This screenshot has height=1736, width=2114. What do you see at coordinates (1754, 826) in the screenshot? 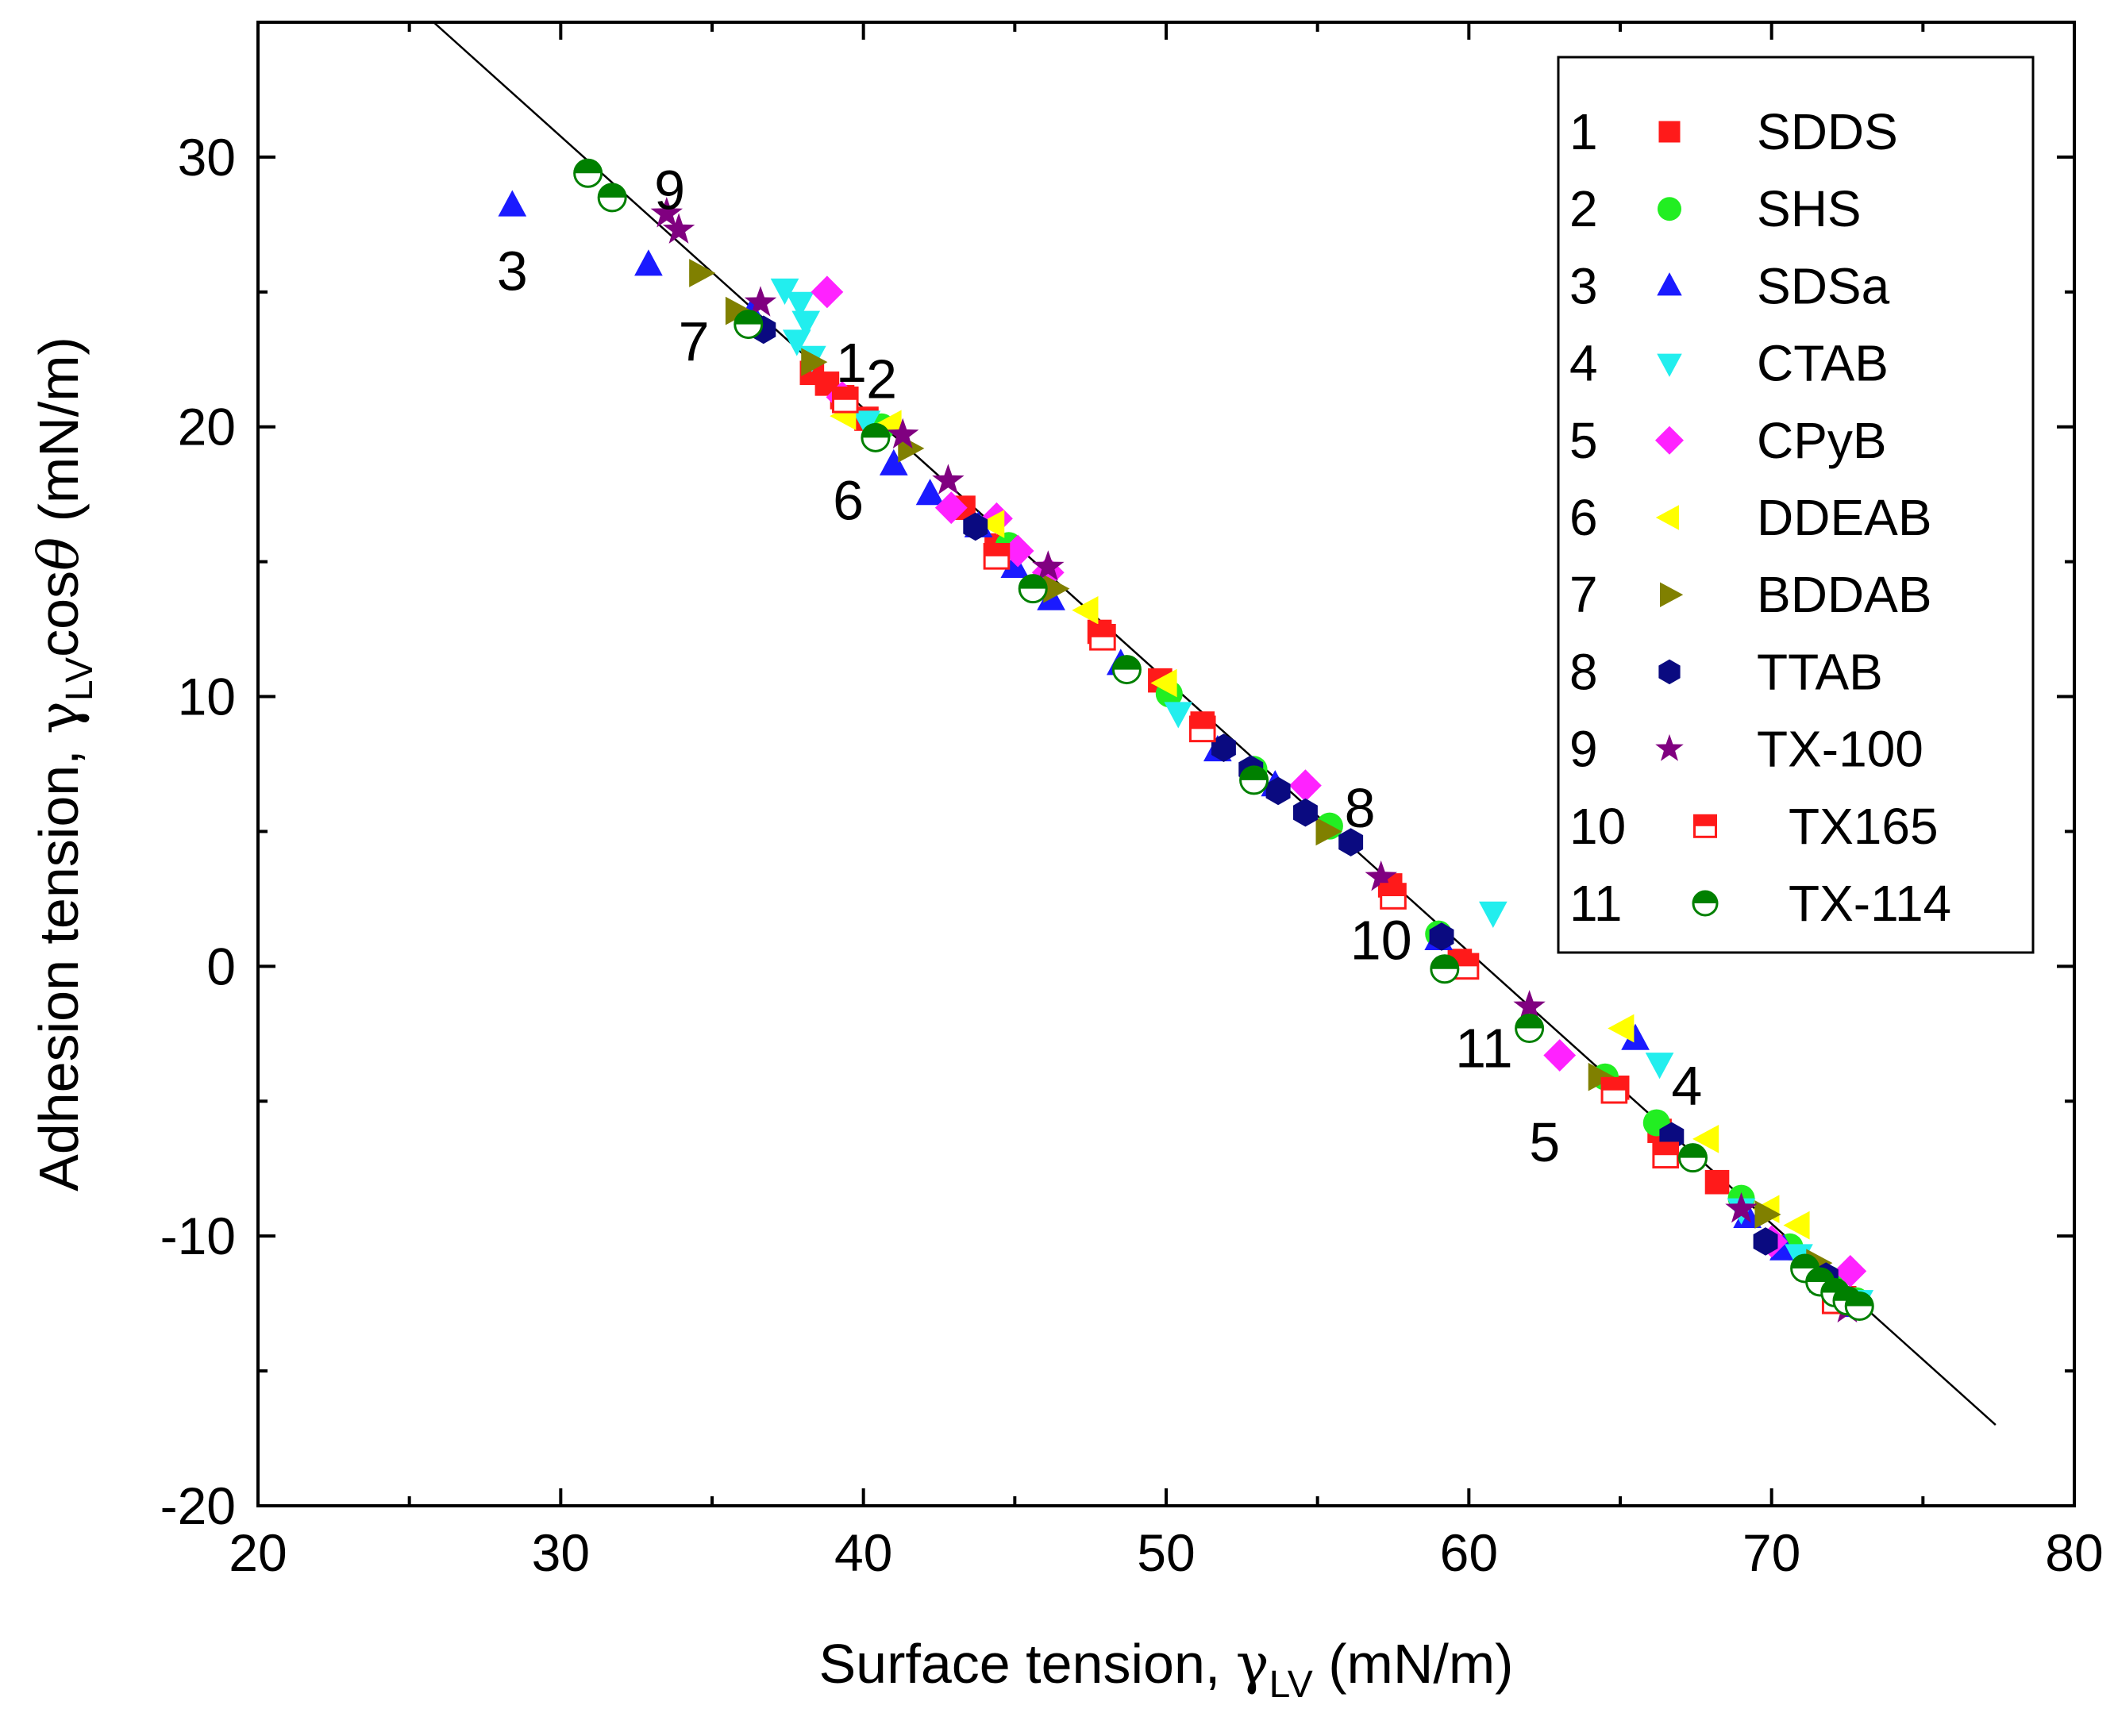
I see `legend-entry: 10 TX165` at bounding box center [1754, 826].